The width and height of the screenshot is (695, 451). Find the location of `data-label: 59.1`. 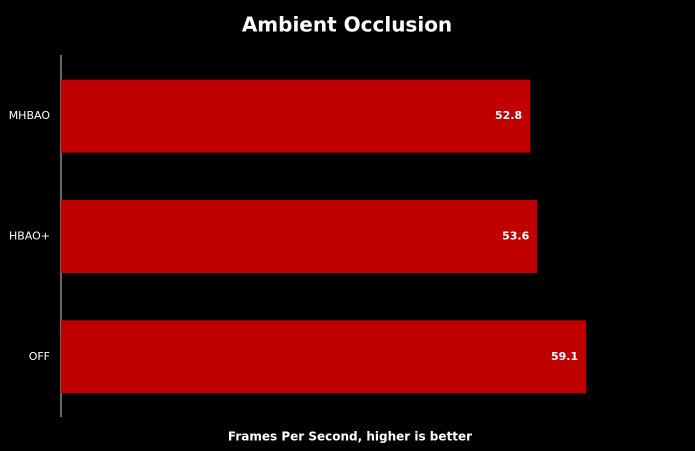

data-label: 59.1 is located at coordinates (564, 356).